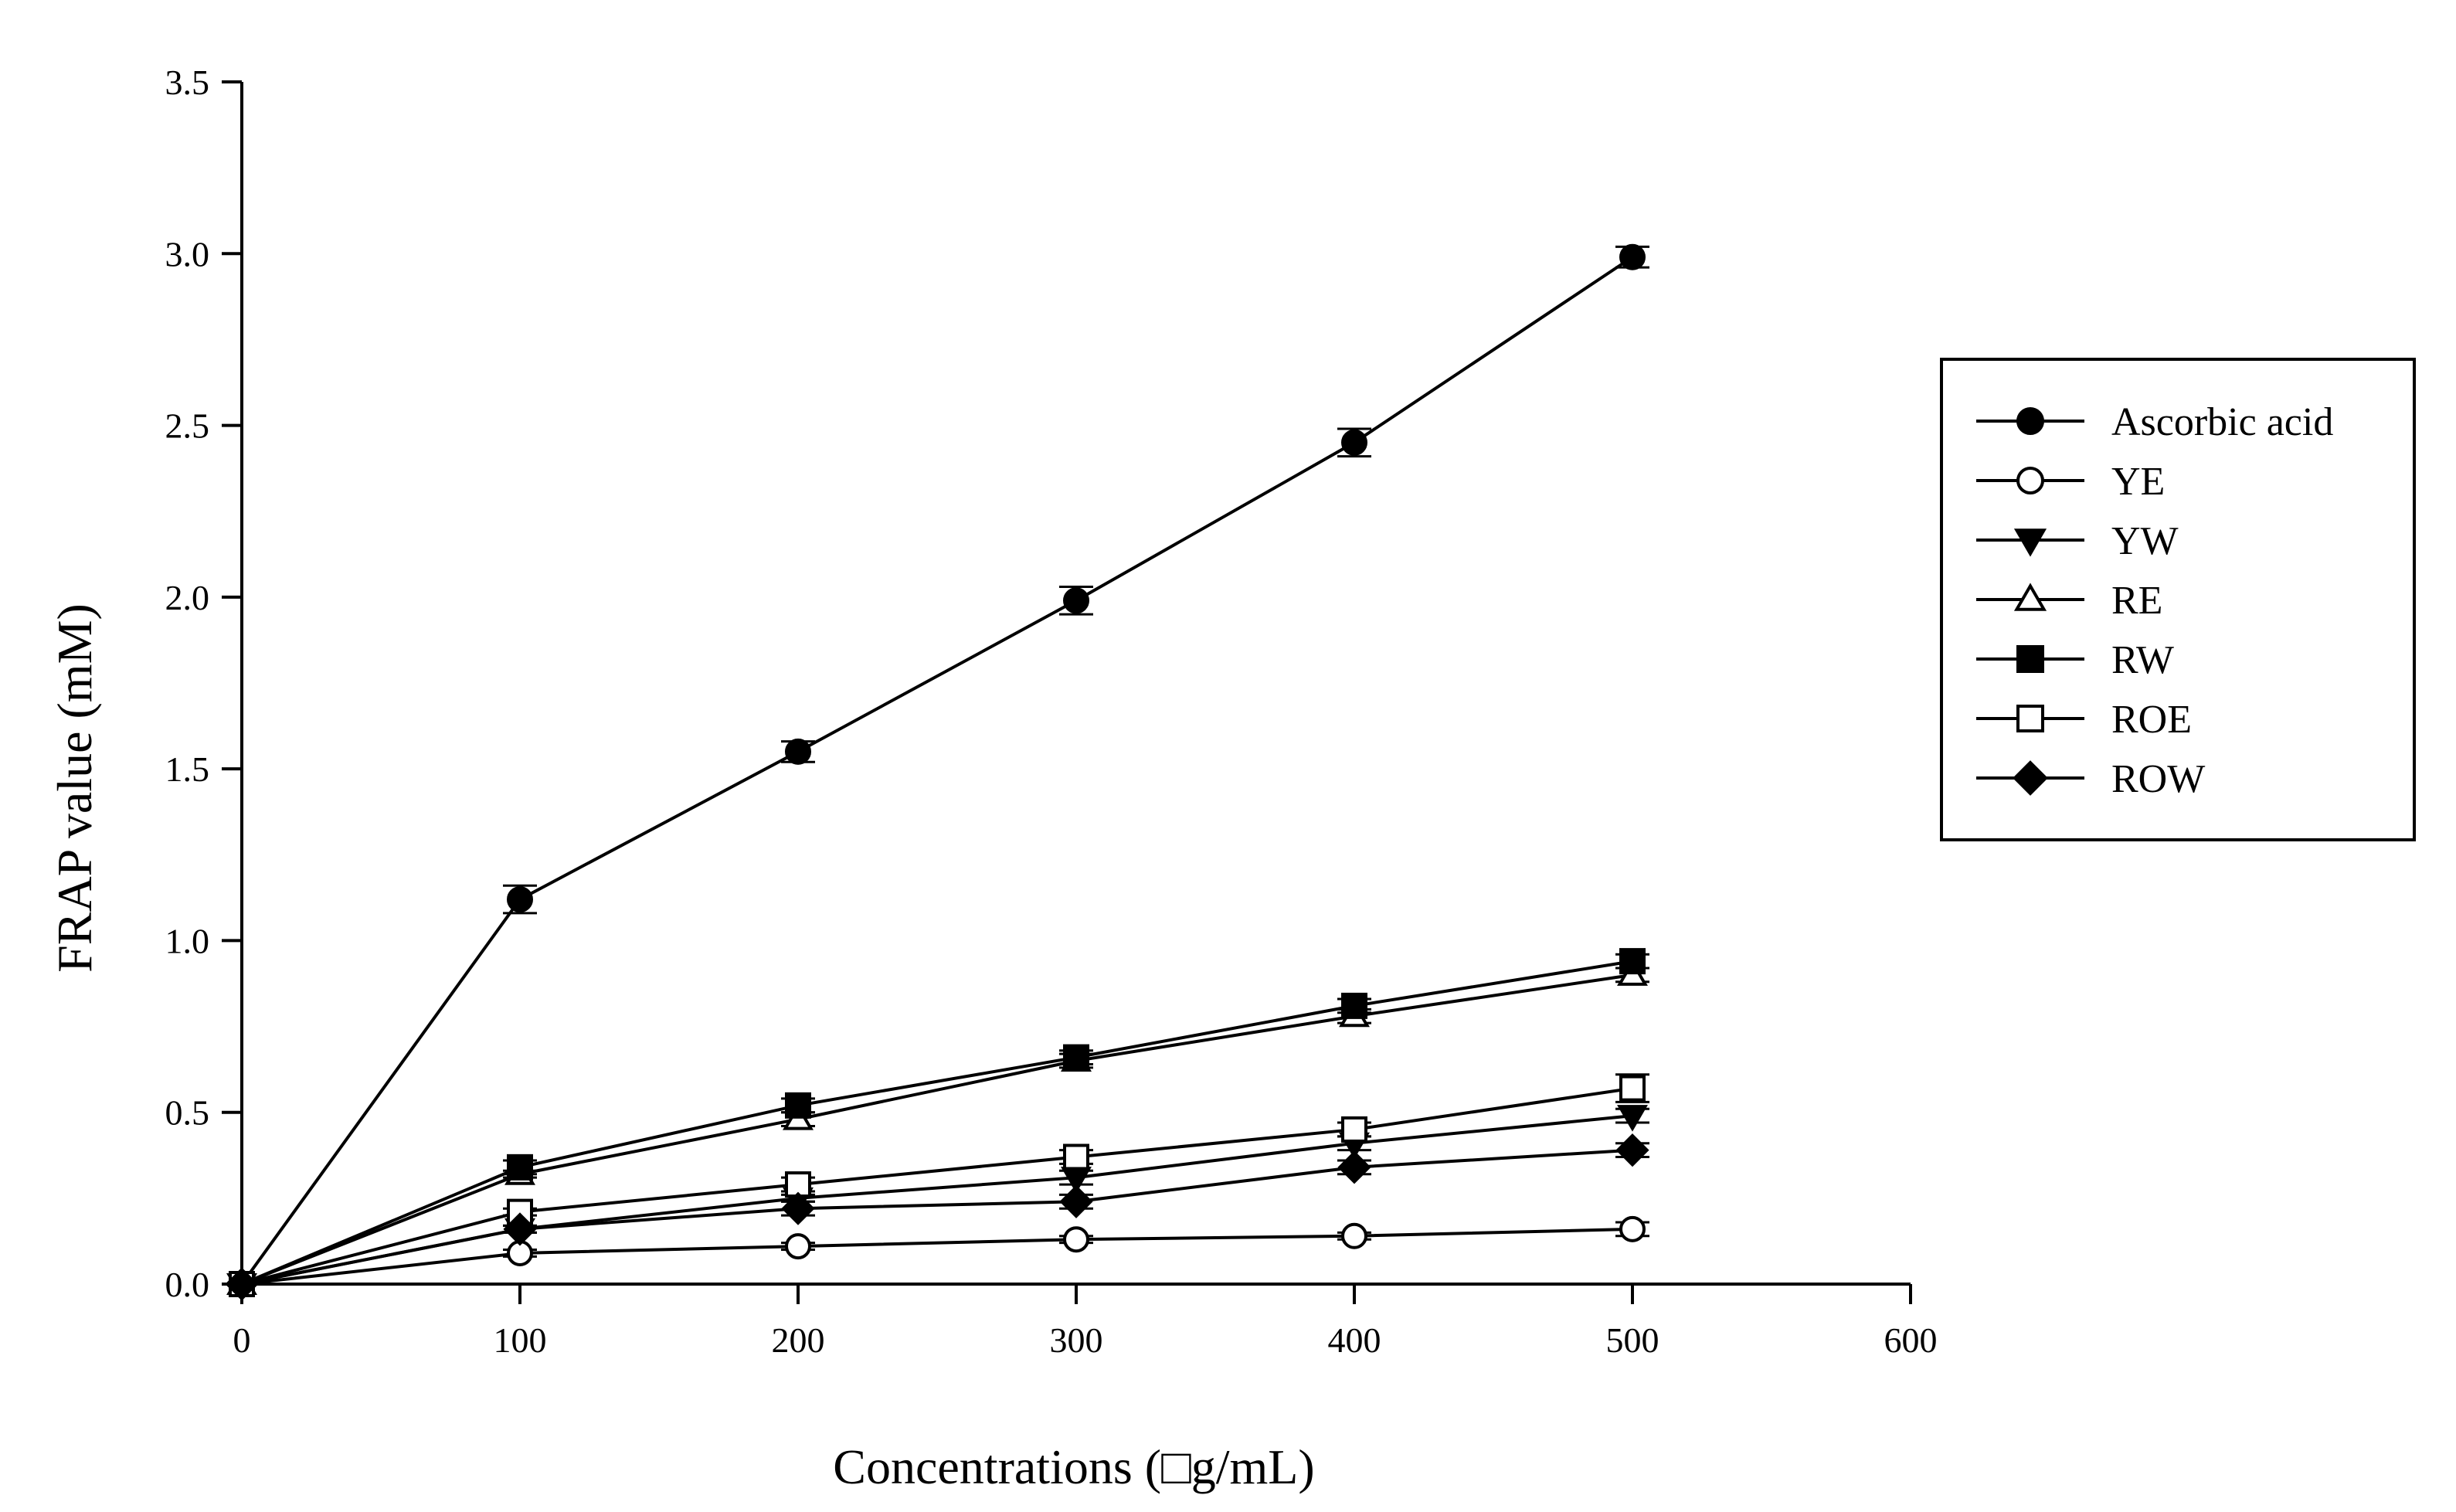 The image size is (2456, 1512). I want to click on series-row, so click(937, 1217).